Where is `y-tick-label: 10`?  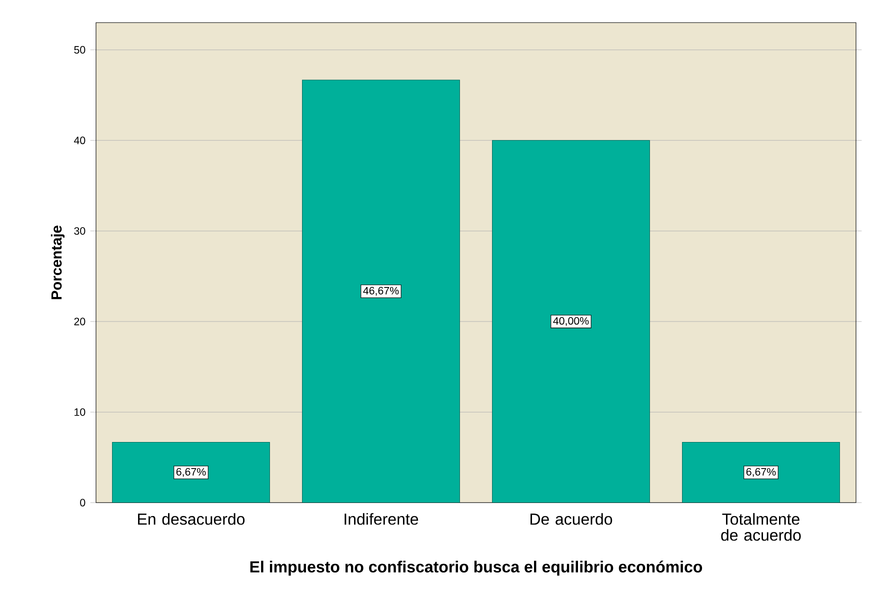
y-tick-label: 10 is located at coordinates (80, 412).